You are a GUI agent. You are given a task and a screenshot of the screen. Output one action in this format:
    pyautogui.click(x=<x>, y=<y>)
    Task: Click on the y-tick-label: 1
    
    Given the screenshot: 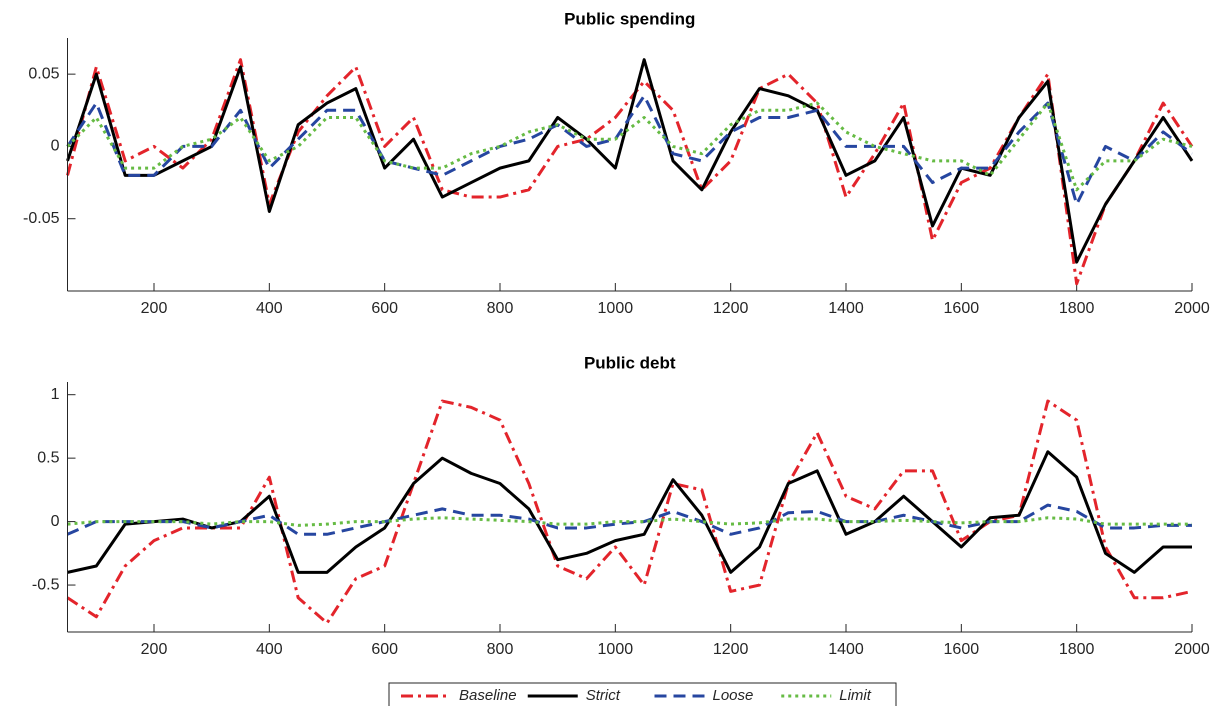 What is the action you would take?
    pyautogui.click(x=55, y=394)
    